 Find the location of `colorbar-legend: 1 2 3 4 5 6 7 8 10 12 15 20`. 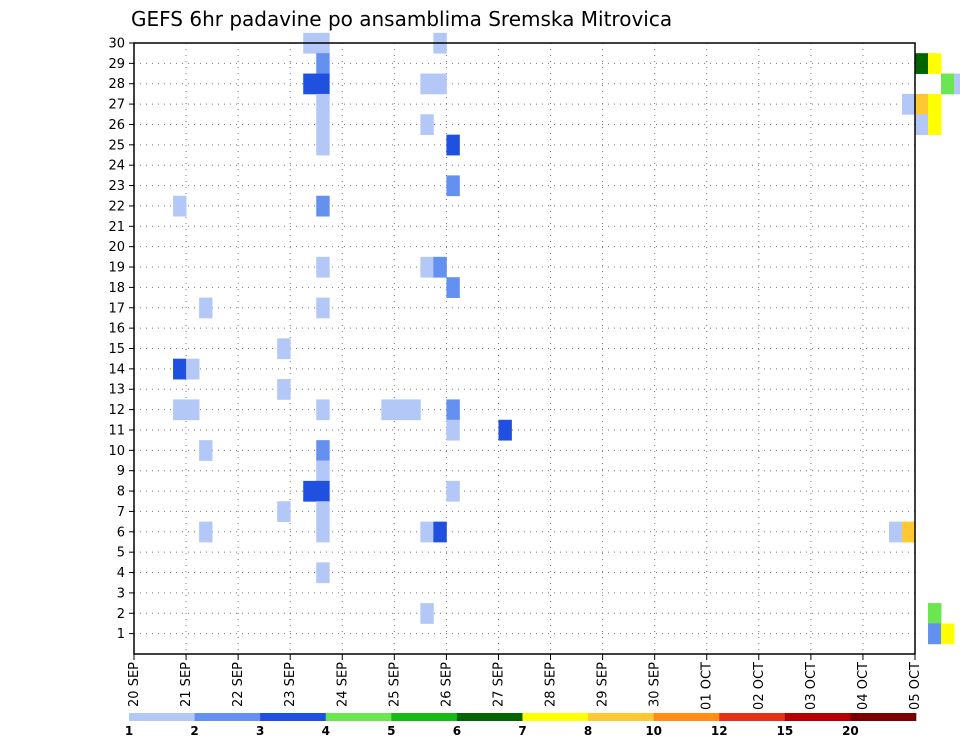

colorbar-legend: 1 2 3 4 5 6 7 8 10 12 15 20 is located at coordinates (521, 725).